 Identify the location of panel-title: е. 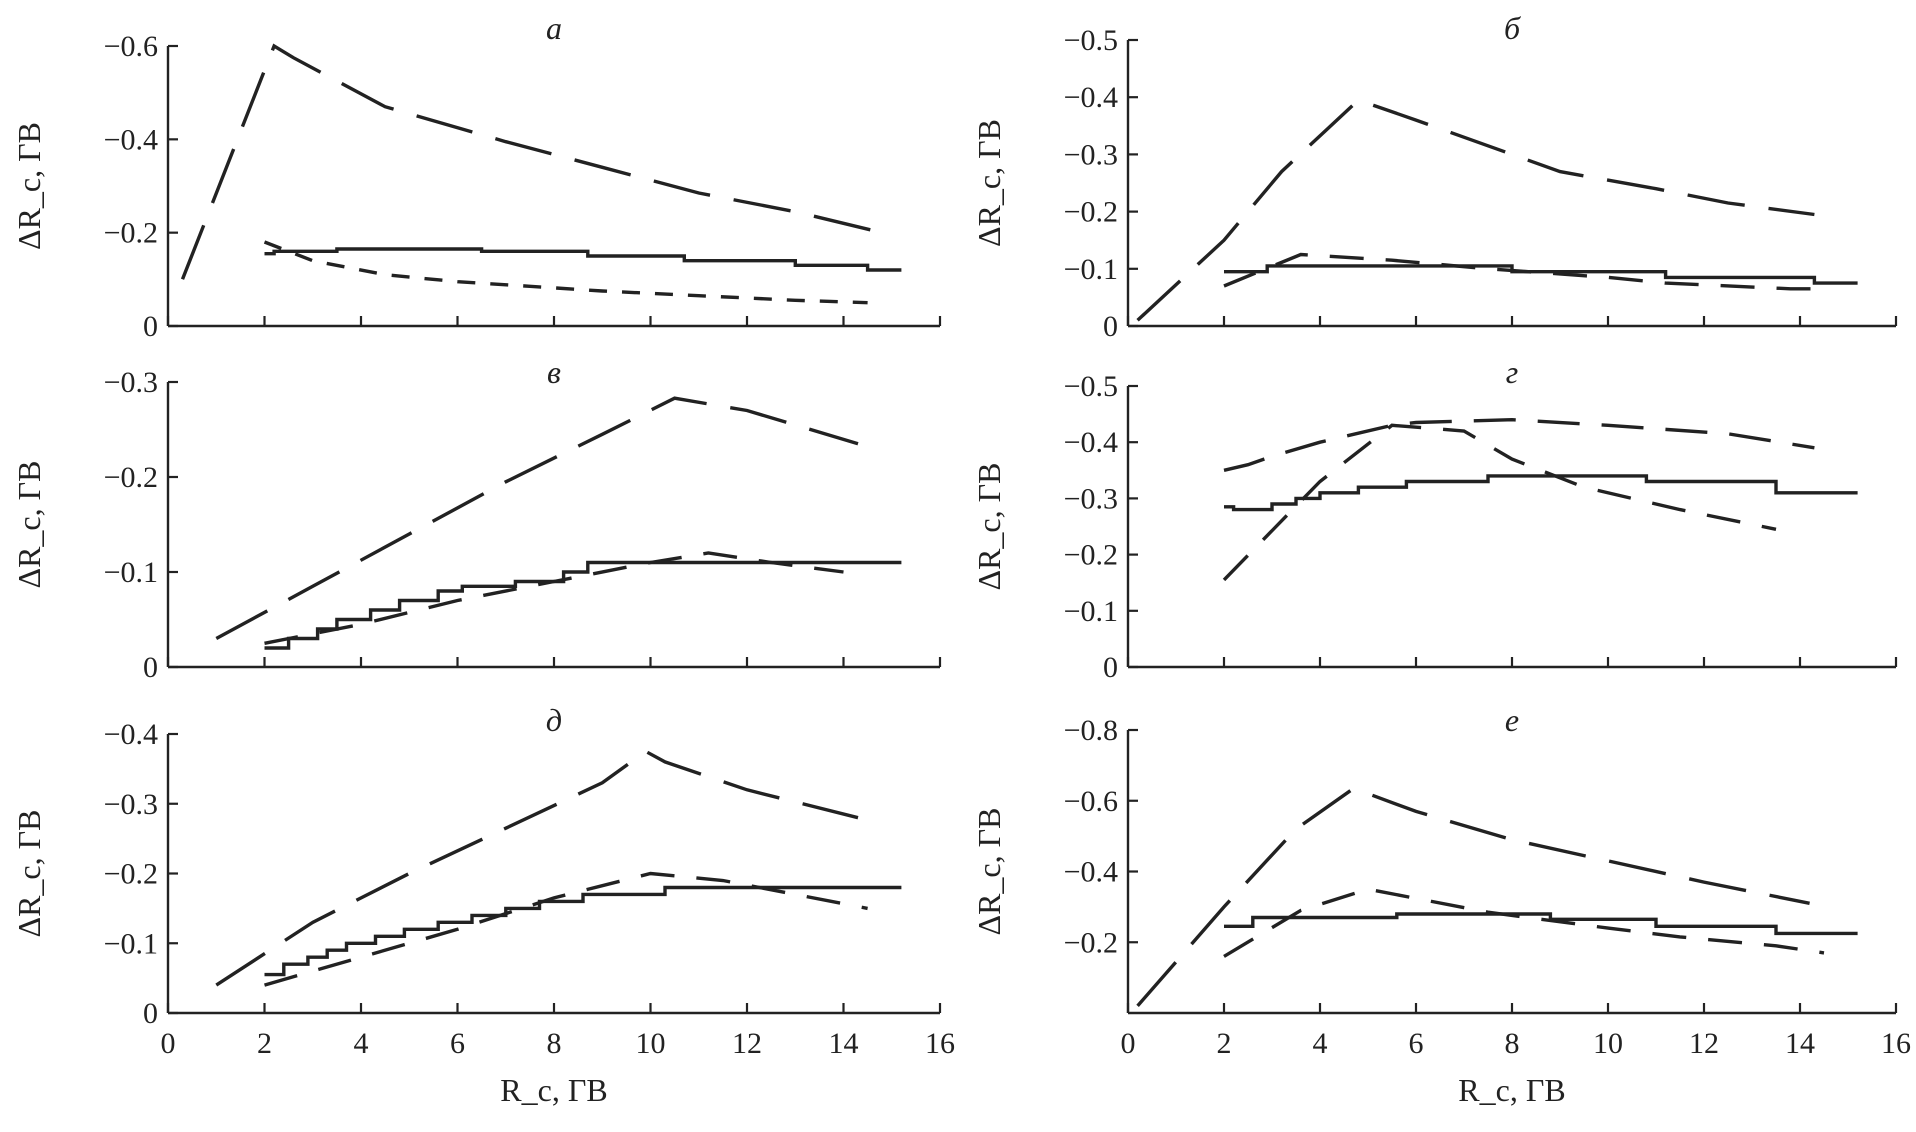
(1512, 720).